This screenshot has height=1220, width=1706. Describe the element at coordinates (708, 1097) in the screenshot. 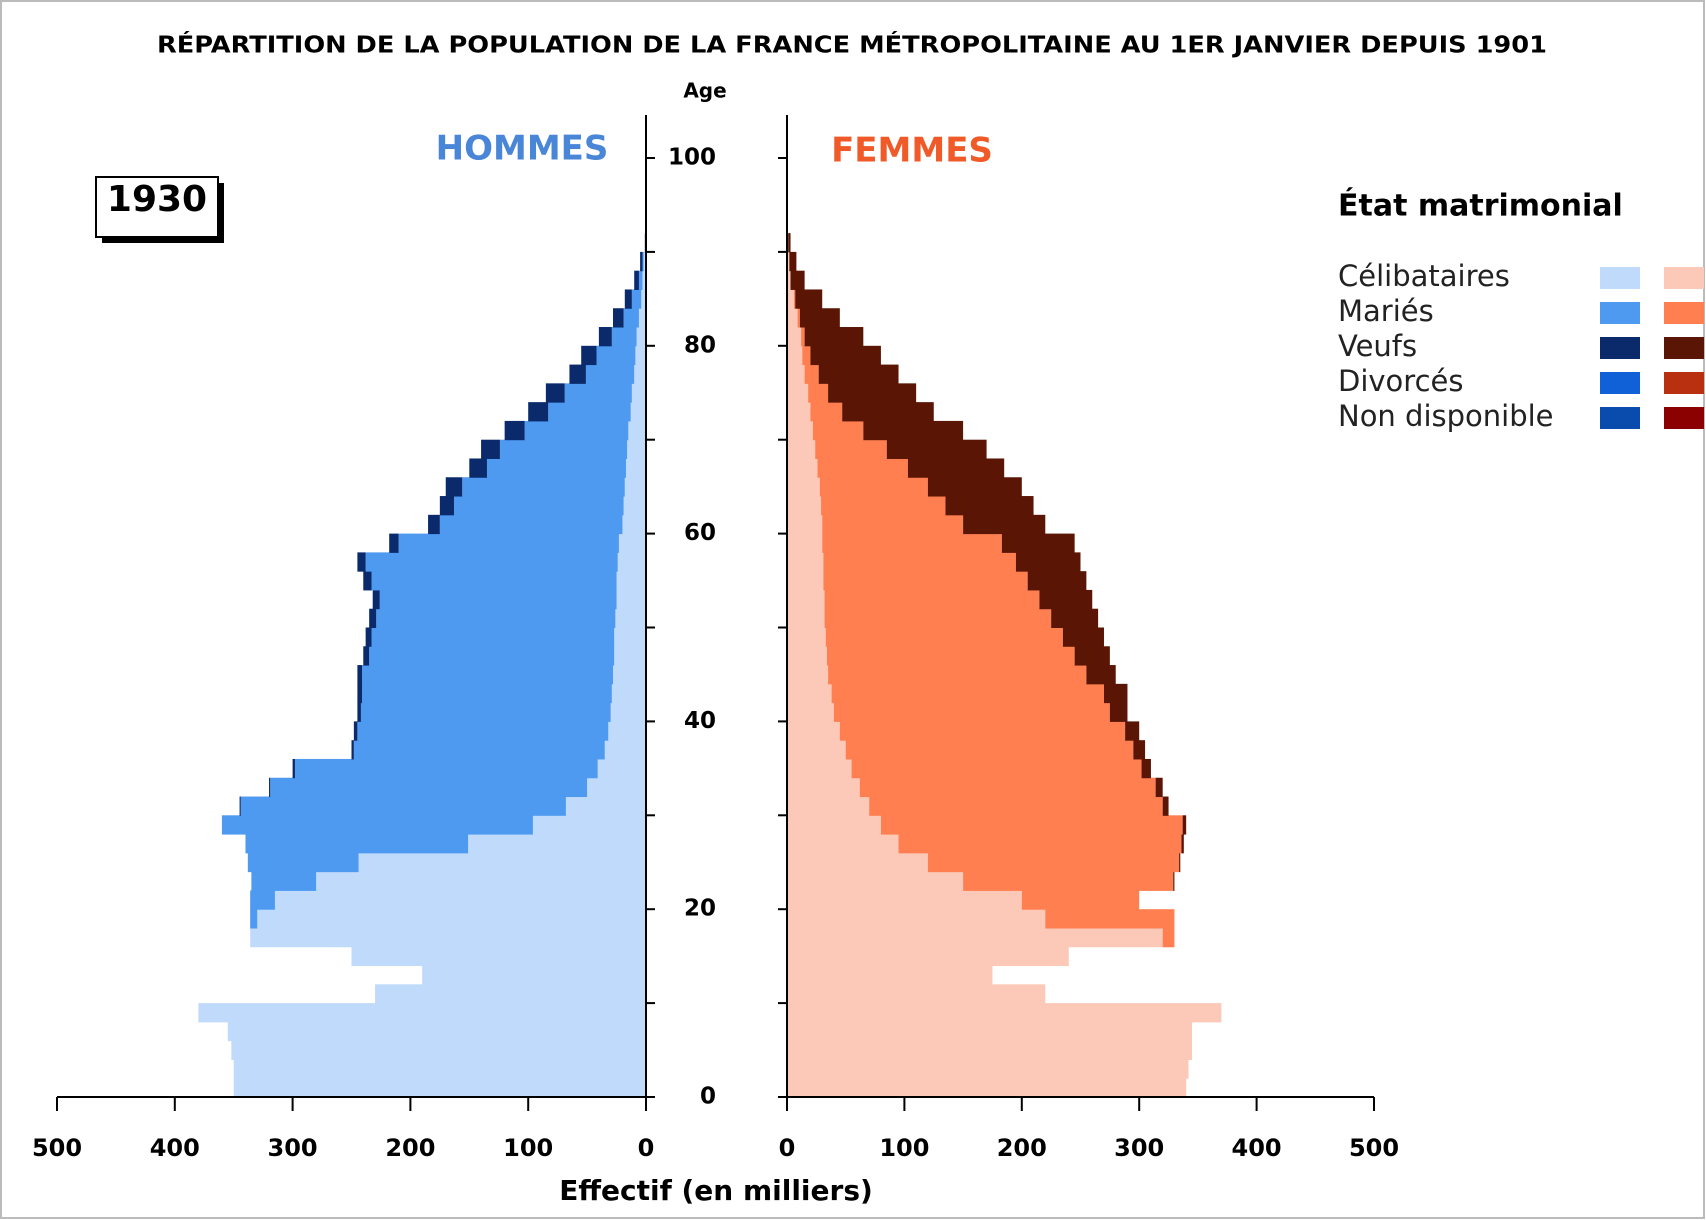

I see `y-tick-label: 0` at that location.